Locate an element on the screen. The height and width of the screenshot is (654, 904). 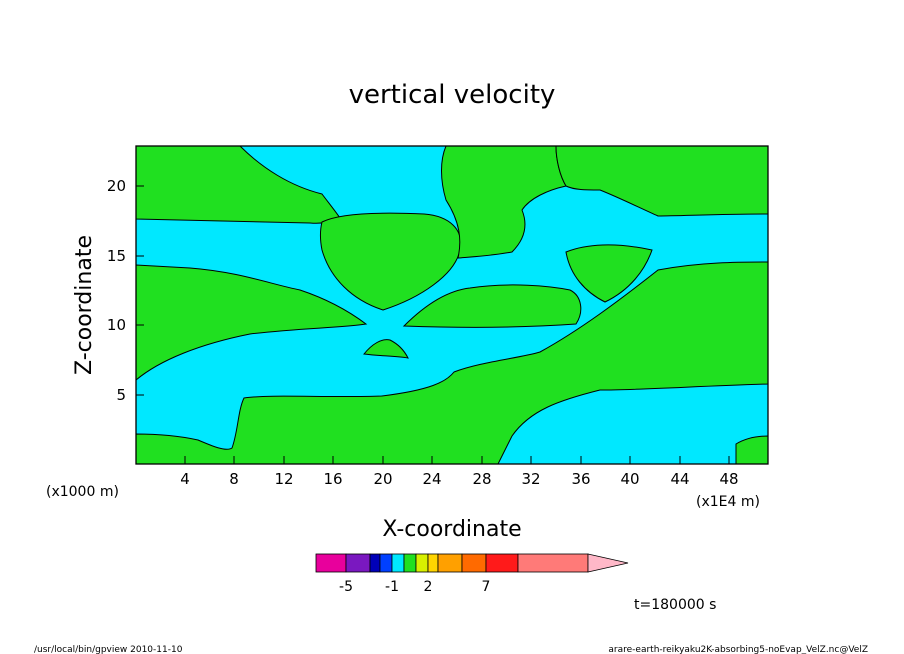
x-unit-note: (x1E4 m) is located at coordinates (728, 502).